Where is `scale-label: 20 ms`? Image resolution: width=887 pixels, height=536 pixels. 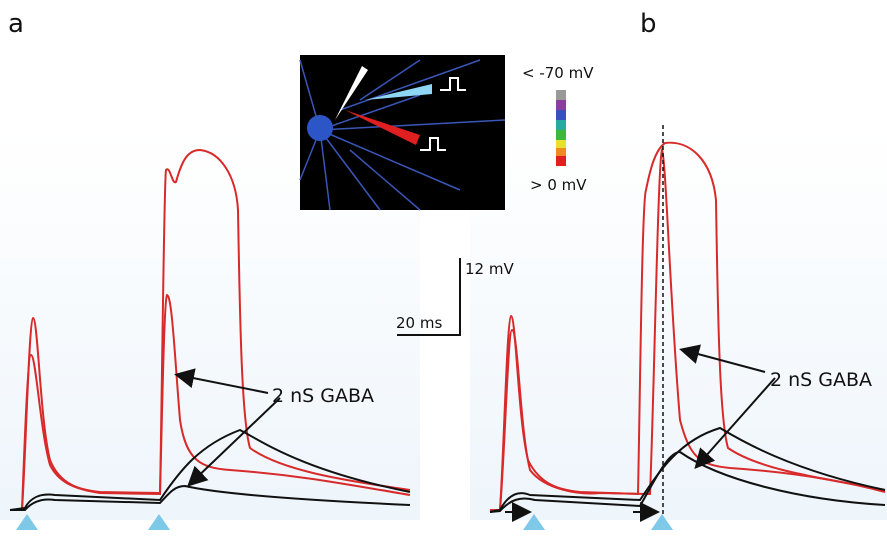
scale-label: 20 ms is located at coordinates (419, 323).